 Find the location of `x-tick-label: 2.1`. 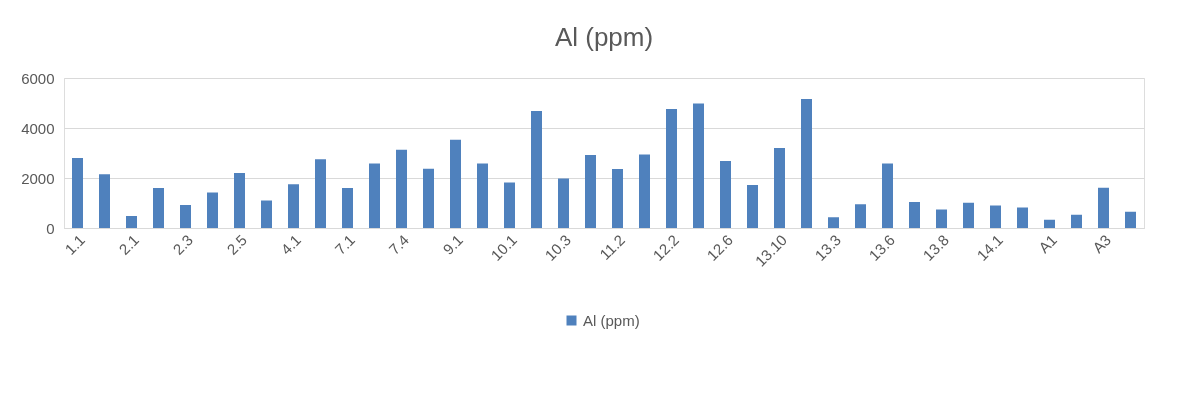

x-tick-label: 2.1 is located at coordinates (129, 244).